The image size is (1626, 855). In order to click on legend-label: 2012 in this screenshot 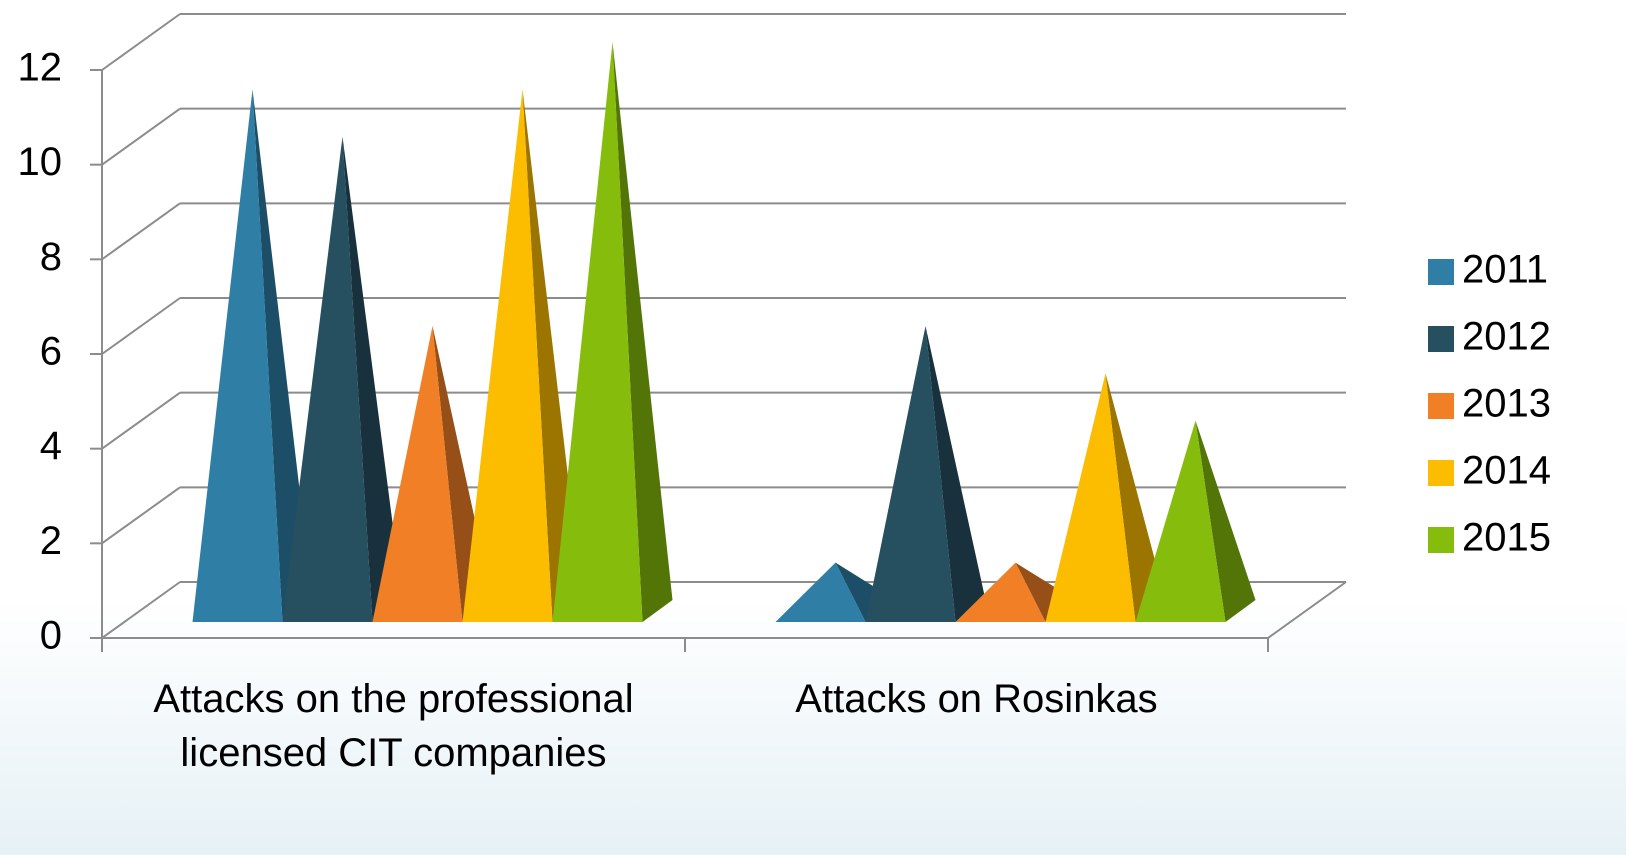, I will do `click(1506, 337)`.